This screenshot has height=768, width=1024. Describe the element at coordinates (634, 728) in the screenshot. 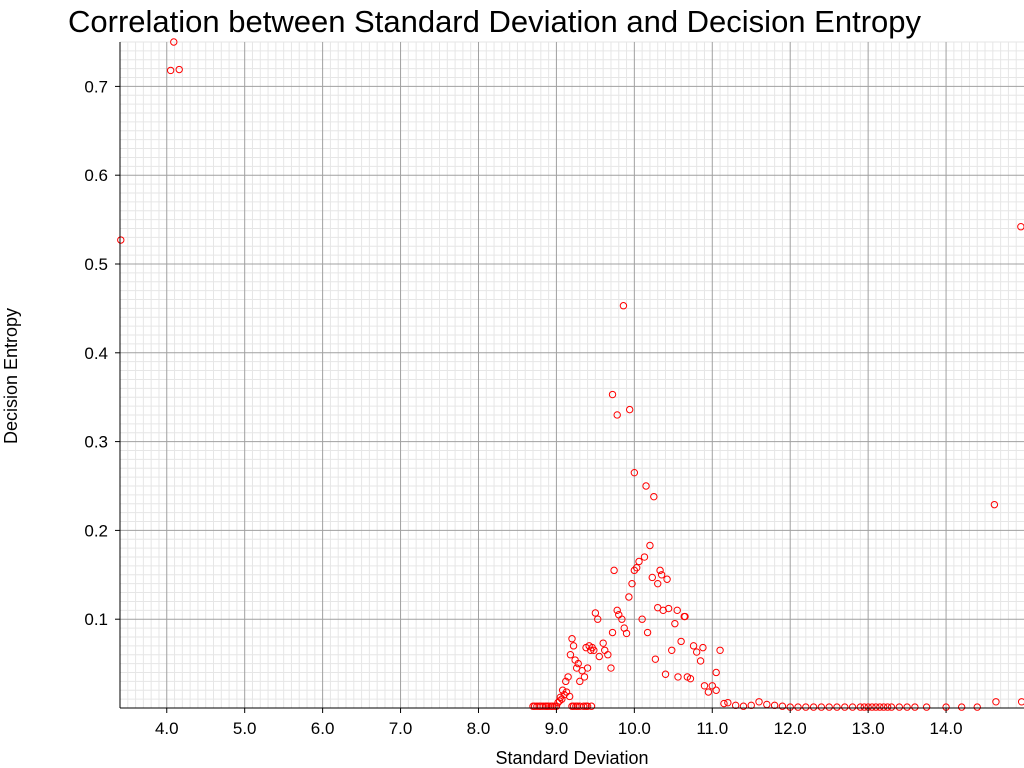

I see `x-tick-label: 10.0` at that location.